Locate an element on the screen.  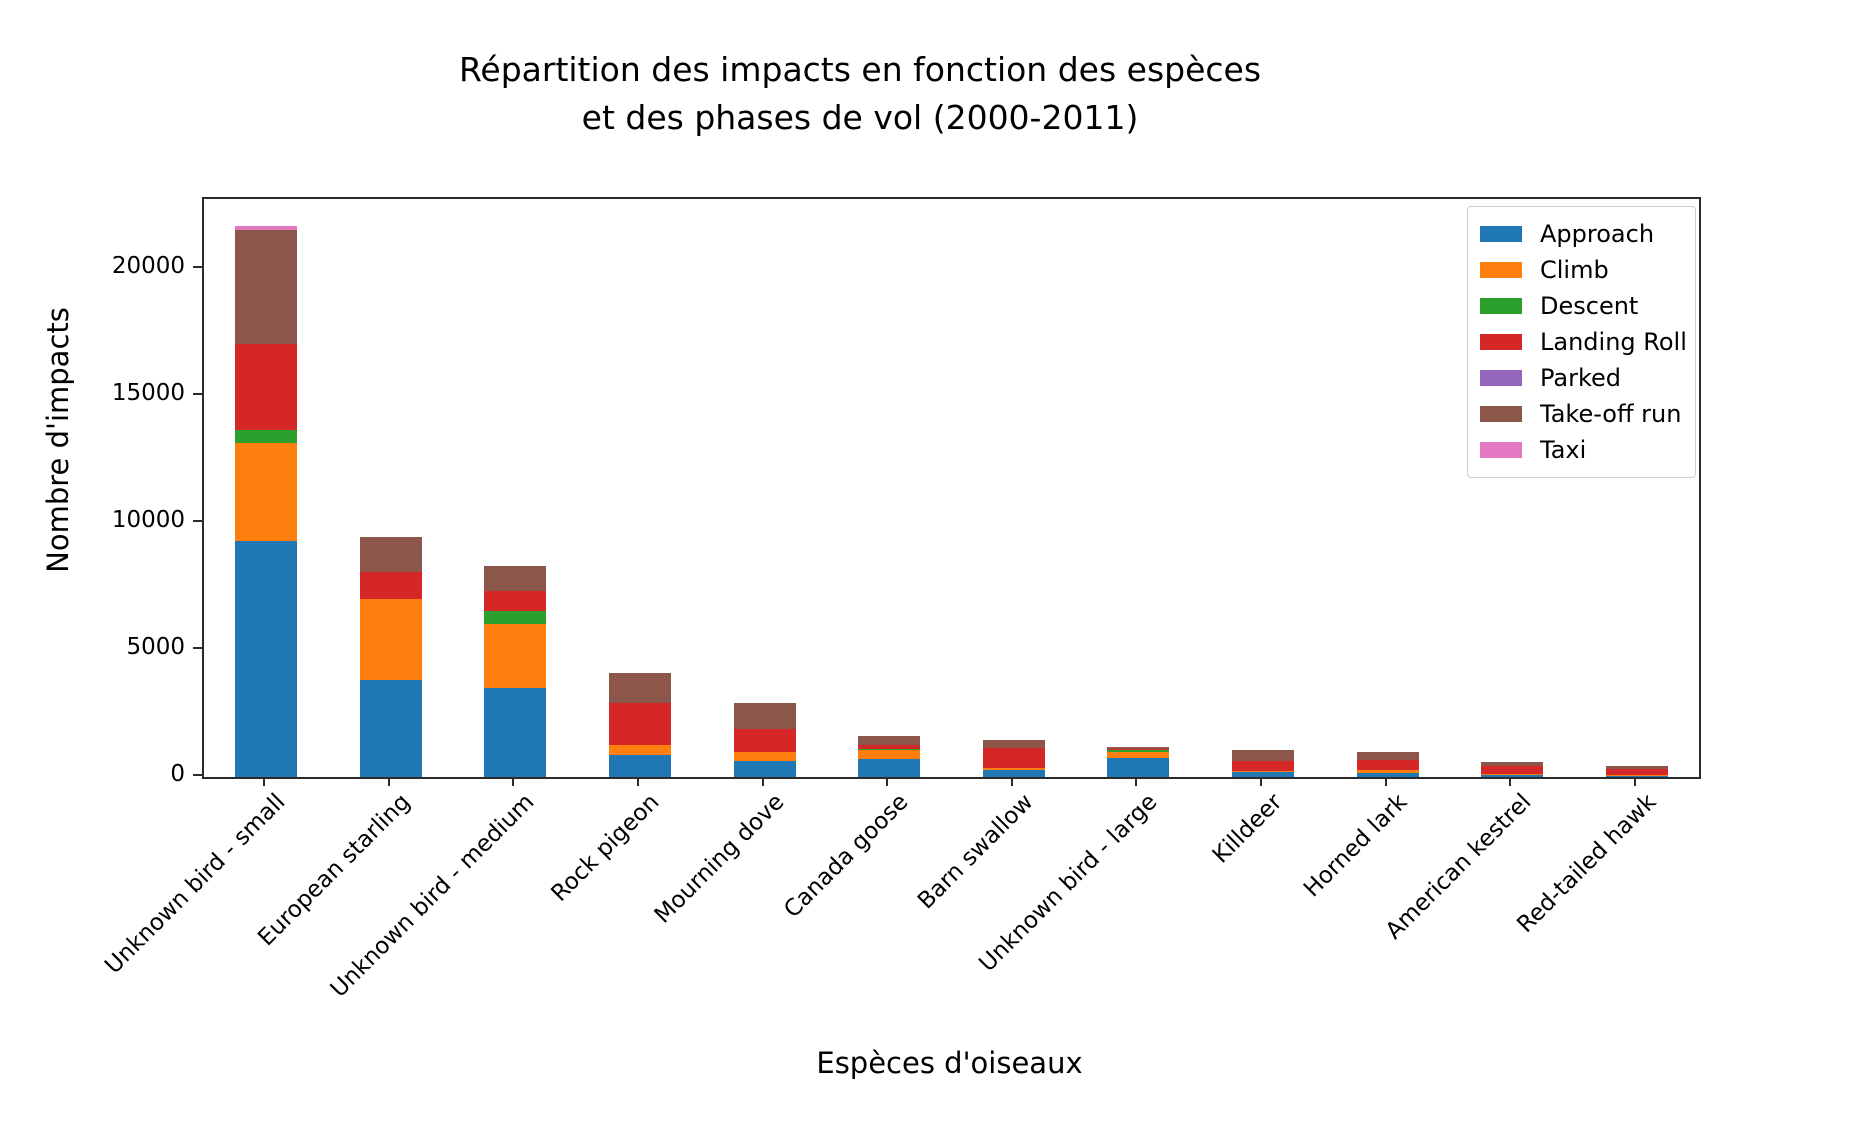
y-axis-label: Nombre d'impacts is located at coordinates (58, 440).